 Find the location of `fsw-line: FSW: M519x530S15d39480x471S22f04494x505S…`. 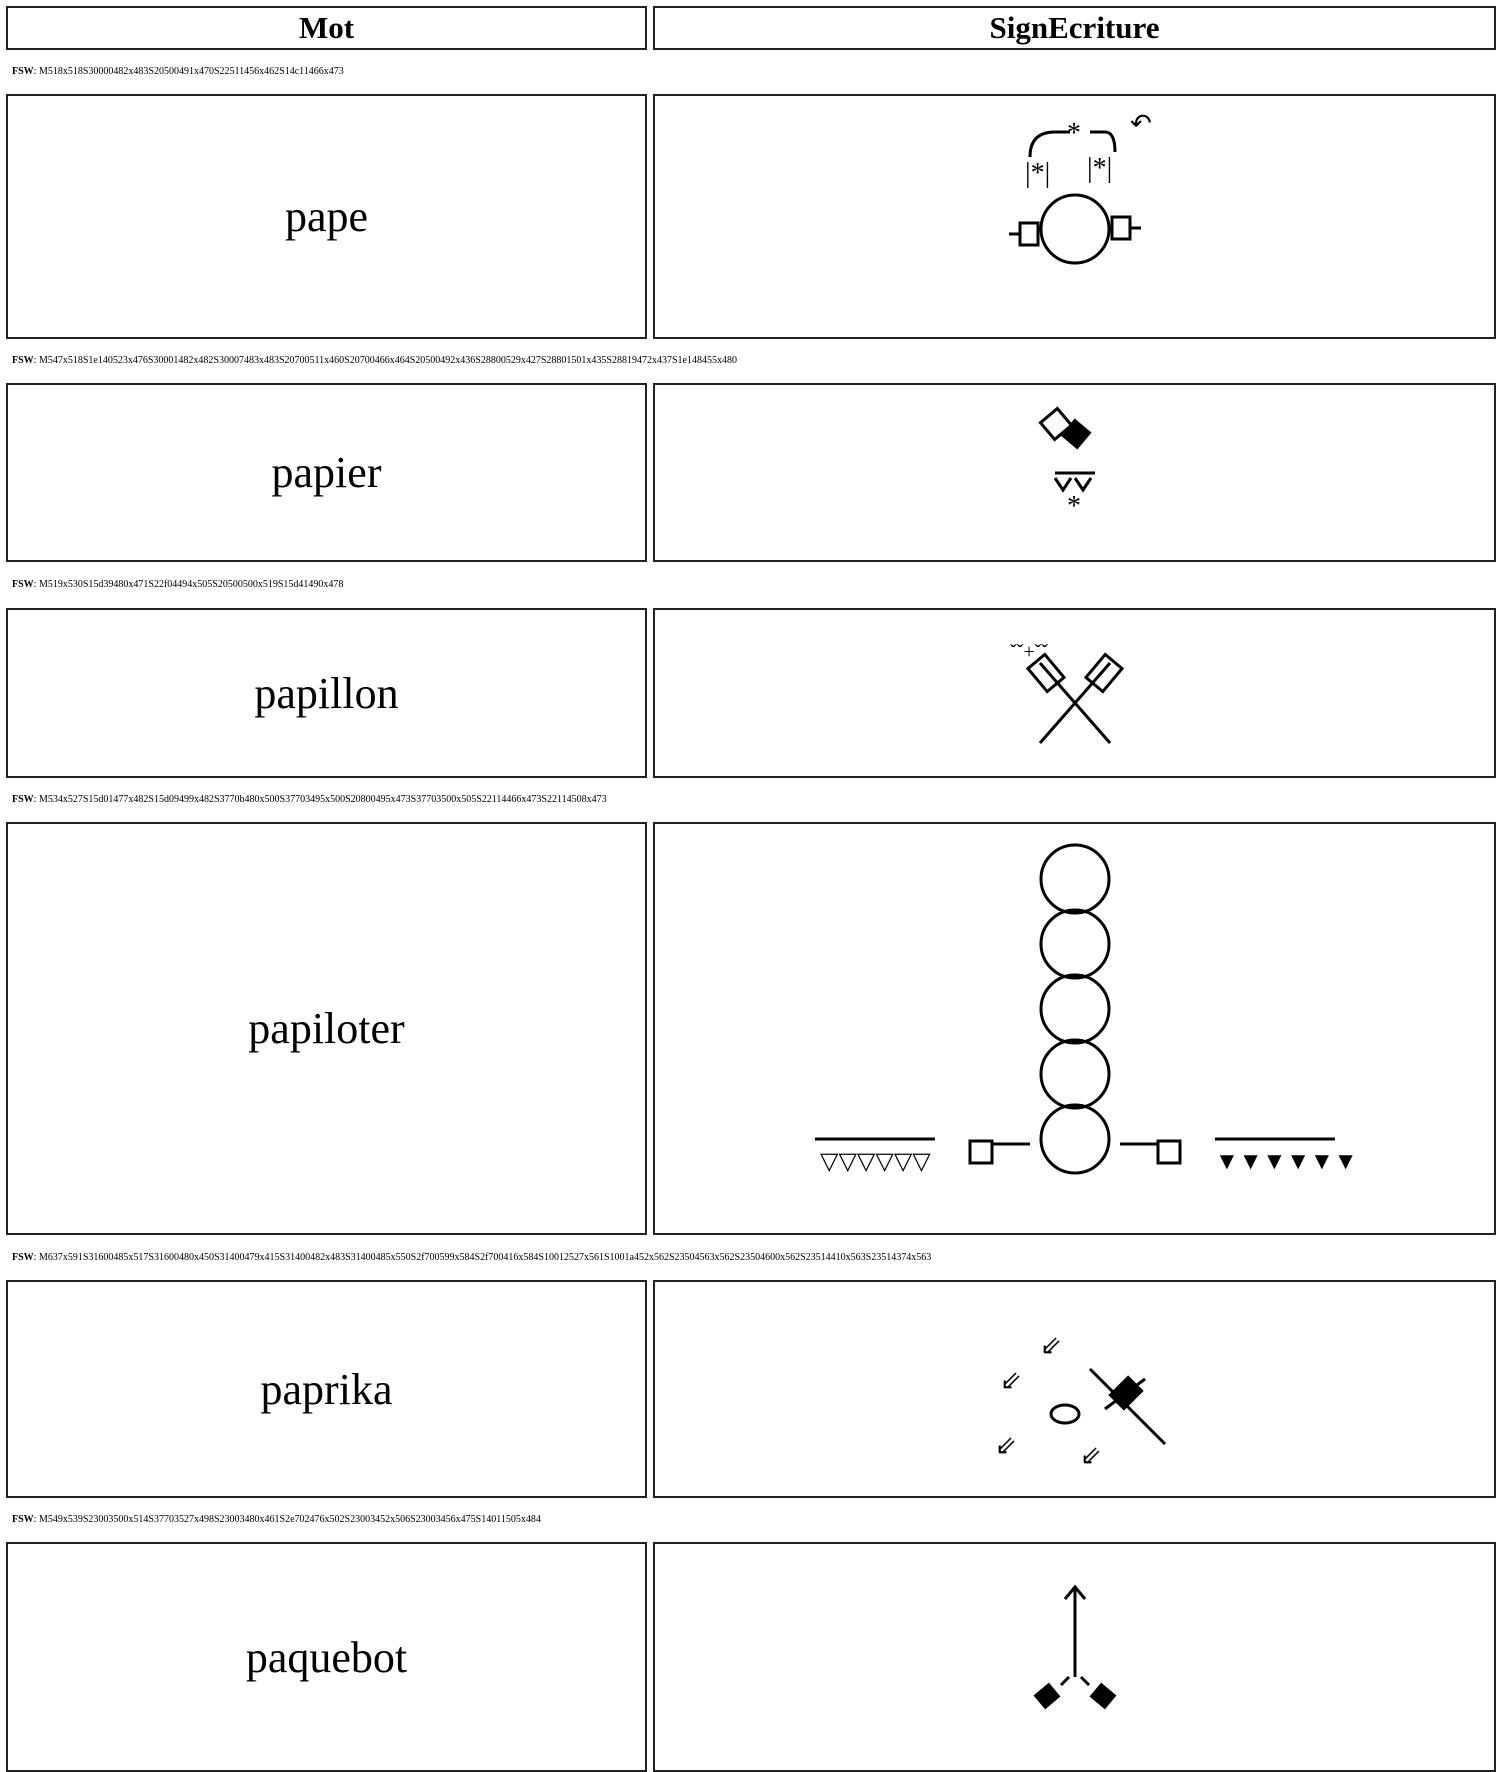

fsw-line: FSW: M519x530S15d39480x471S22f04494x505S… is located at coordinates (177, 584).